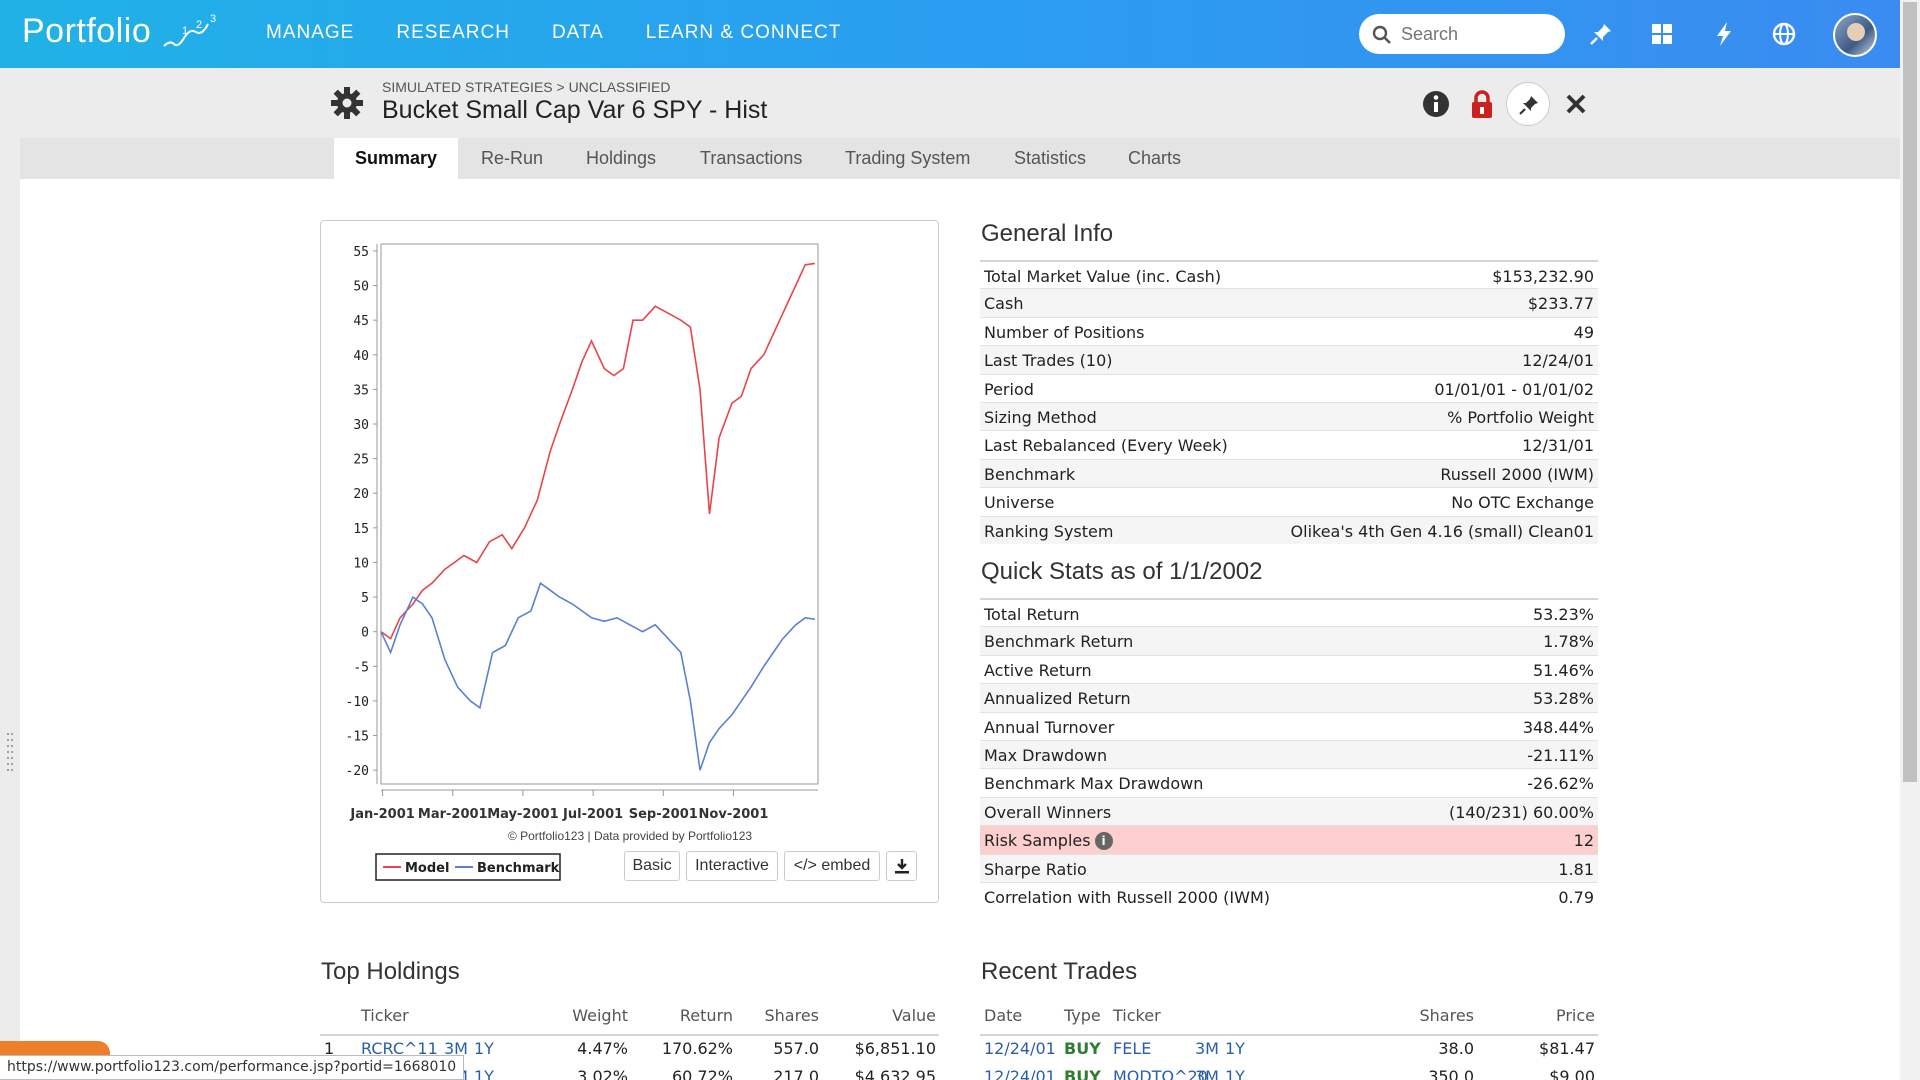 The height and width of the screenshot is (1080, 1920). I want to click on info-icon: i, so click(1103, 841).